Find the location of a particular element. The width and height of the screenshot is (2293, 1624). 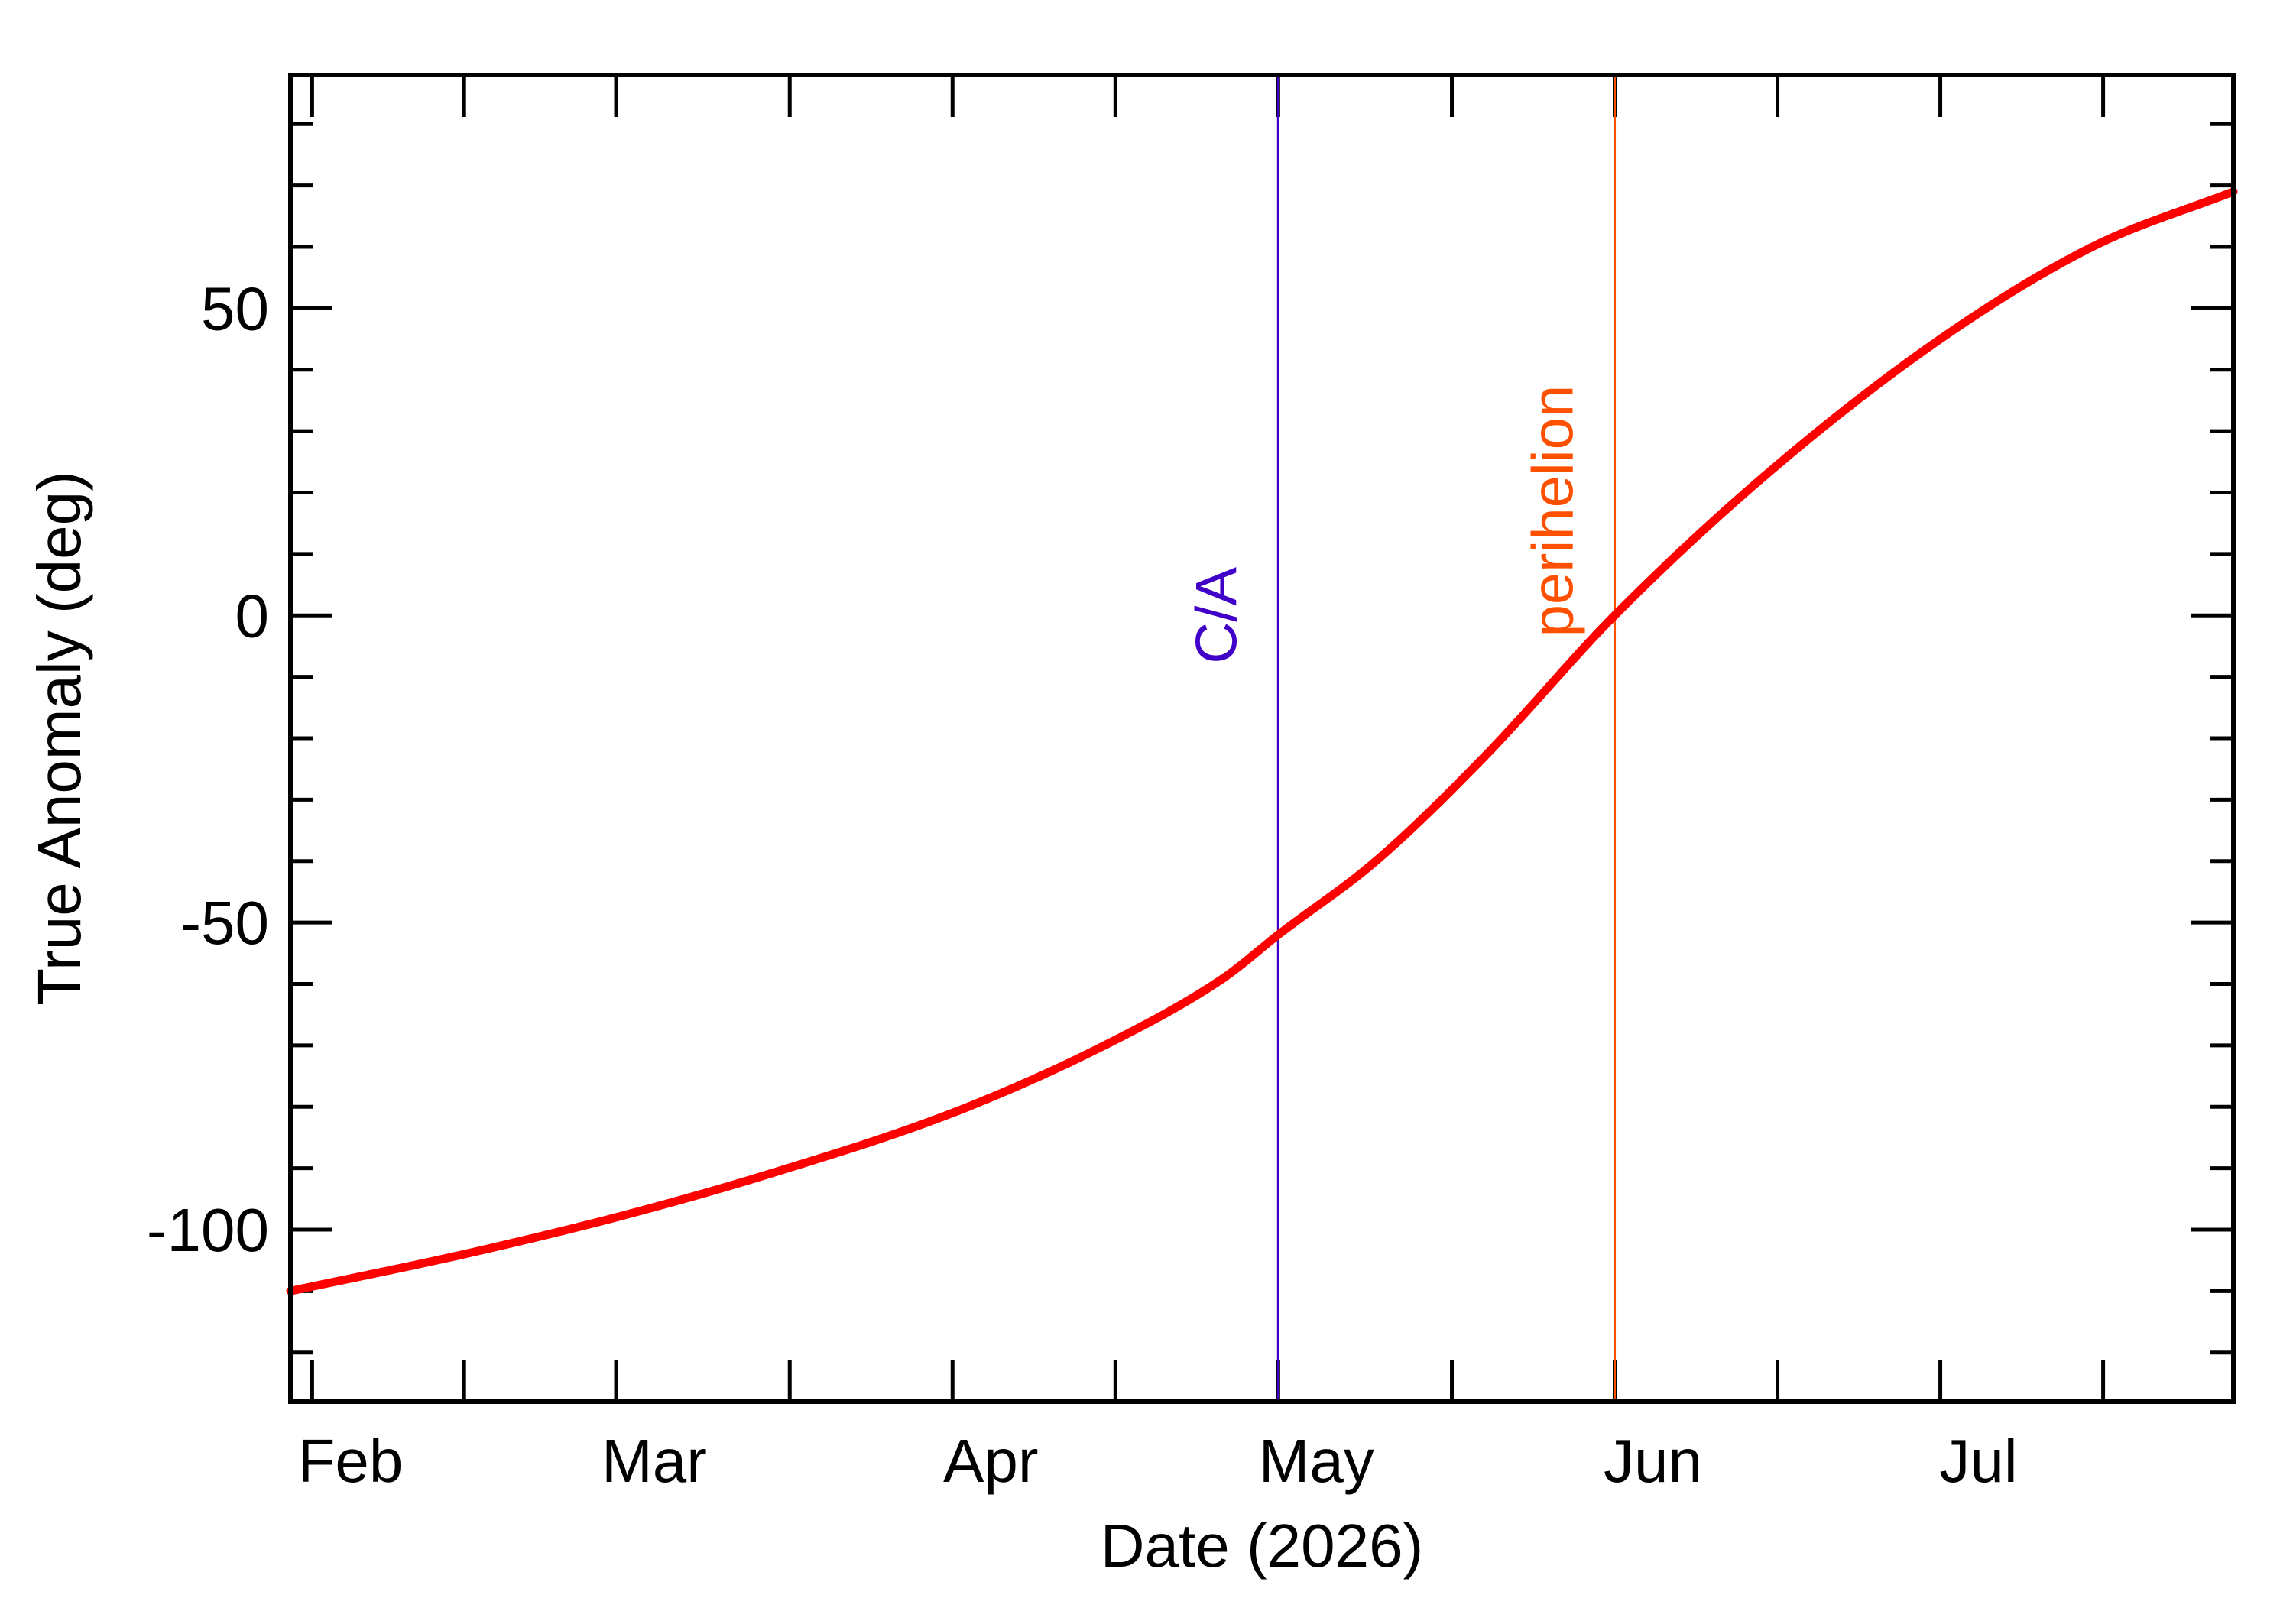

y-axis-label: True Anomaly (deg) is located at coordinates (59, 738).